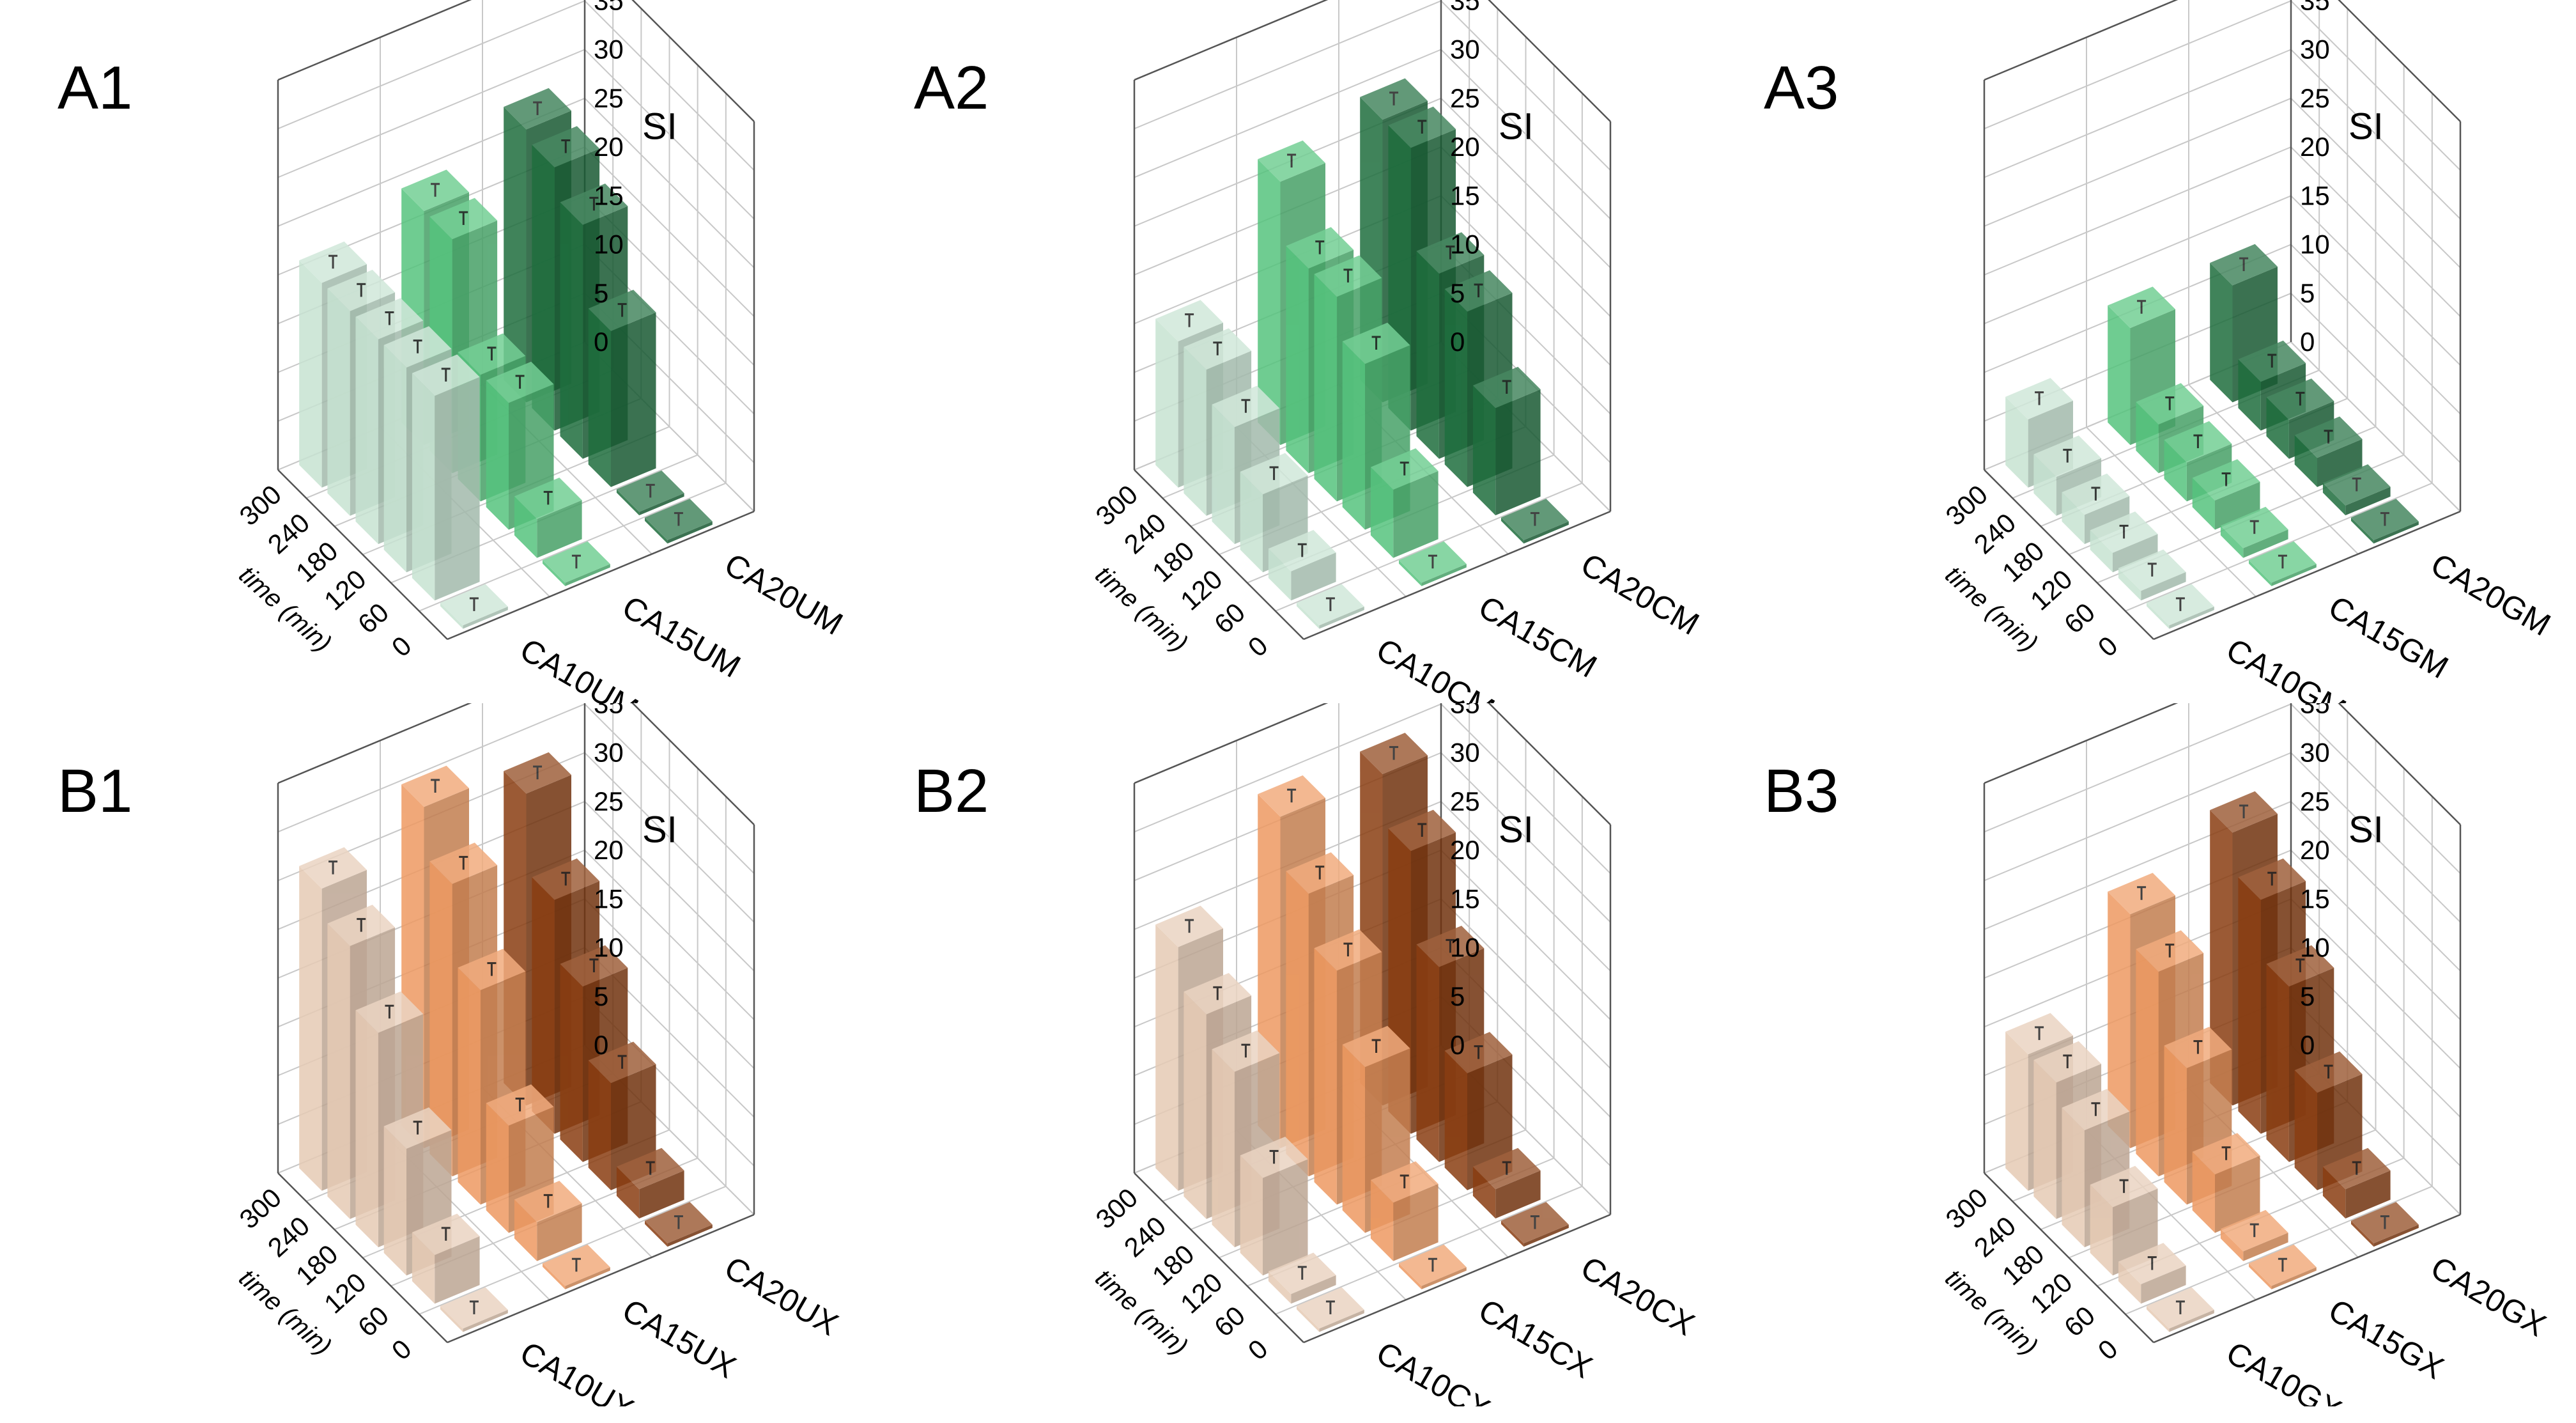  I want to click on panel-label: B2, so click(951, 791).